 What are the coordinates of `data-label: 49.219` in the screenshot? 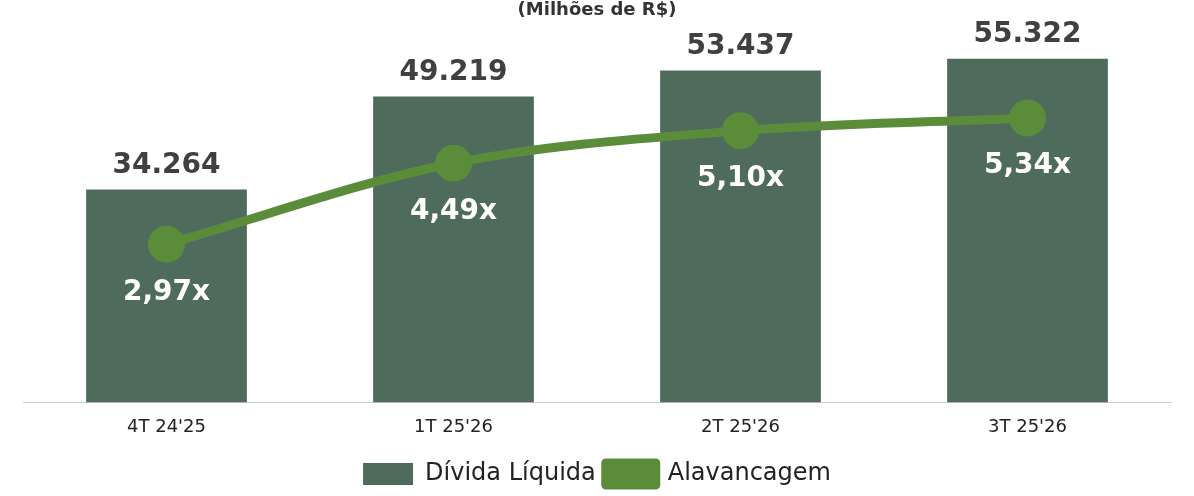 It's located at (453, 70).